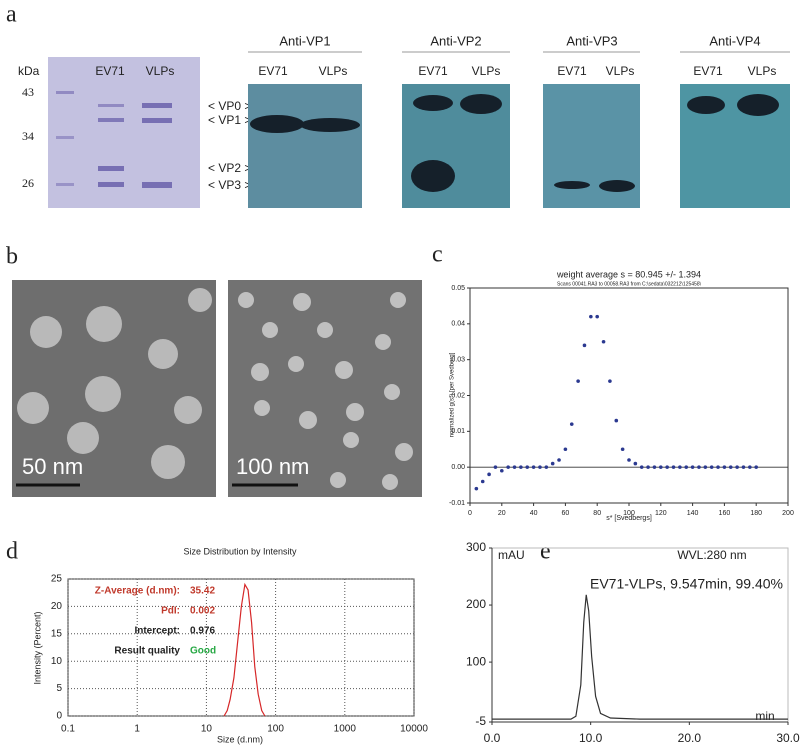 Image resolution: width=800 pixels, height=749 pixels. What do you see at coordinates (629, 518) in the screenshot?
I see `x-axis-label: s* [Svedbergs]` at bounding box center [629, 518].